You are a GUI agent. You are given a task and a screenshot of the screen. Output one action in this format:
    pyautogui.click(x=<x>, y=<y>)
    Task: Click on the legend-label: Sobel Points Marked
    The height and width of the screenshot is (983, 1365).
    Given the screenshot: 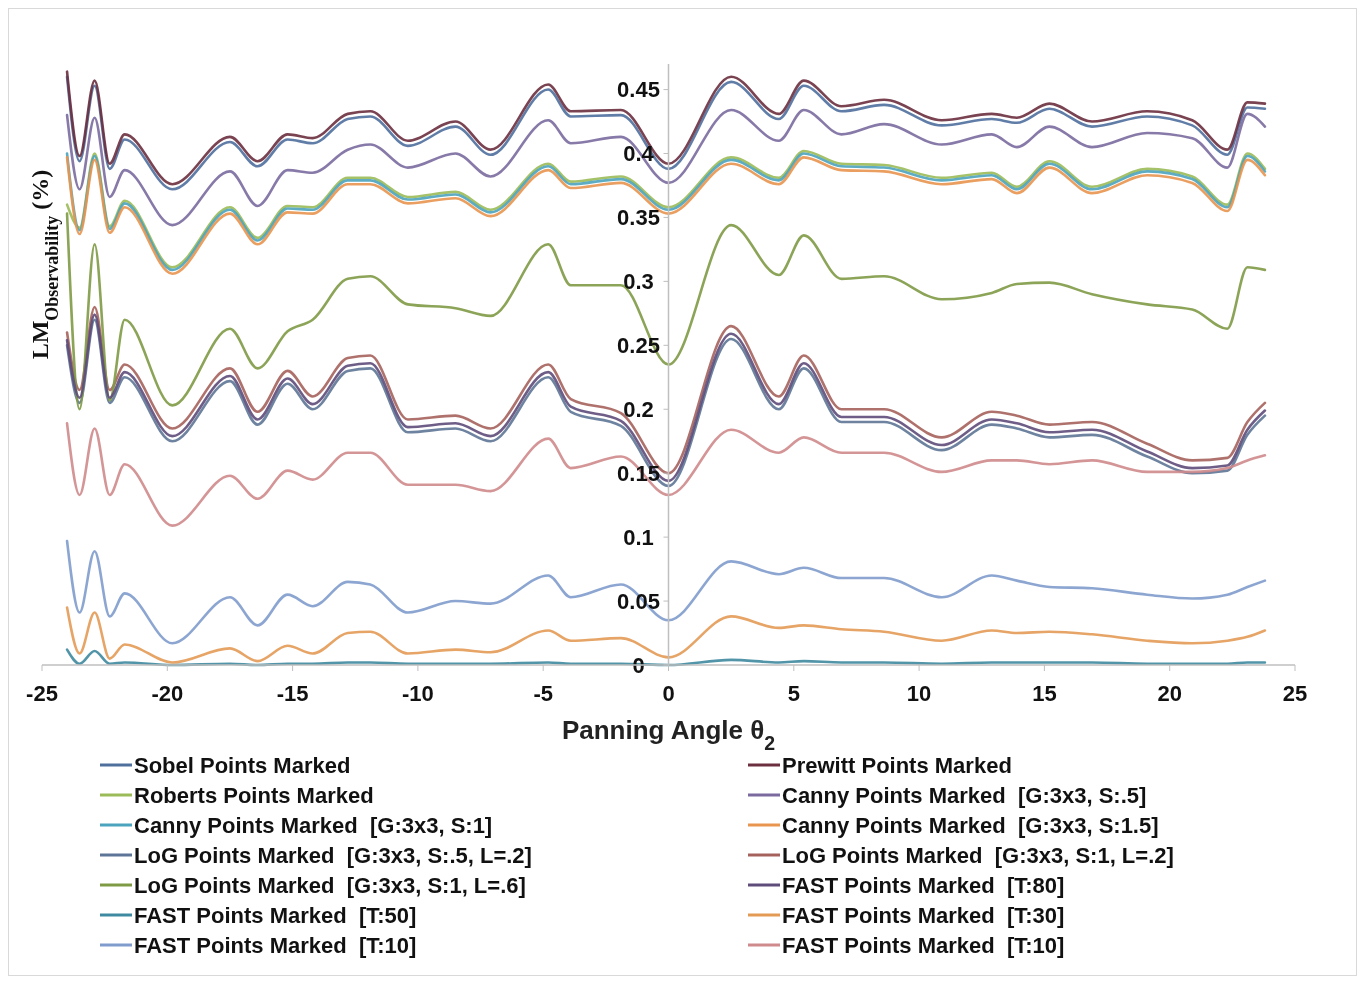 What is the action you would take?
    pyautogui.click(x=242, y=765)
    